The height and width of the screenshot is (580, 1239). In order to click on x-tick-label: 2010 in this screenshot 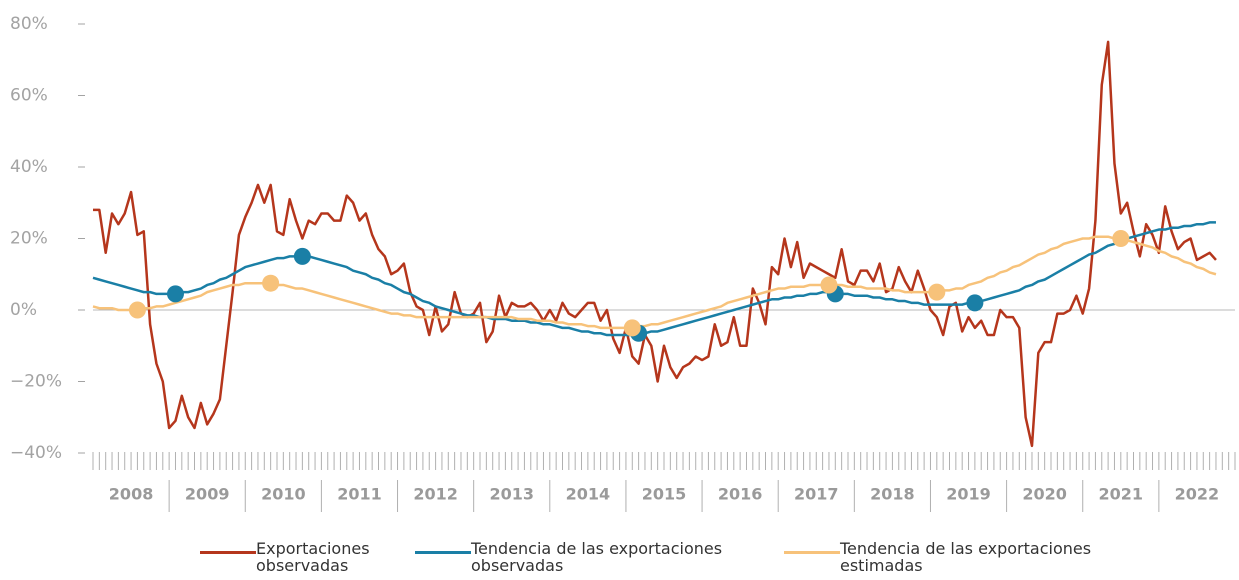, I will do `click(283, 494)`.